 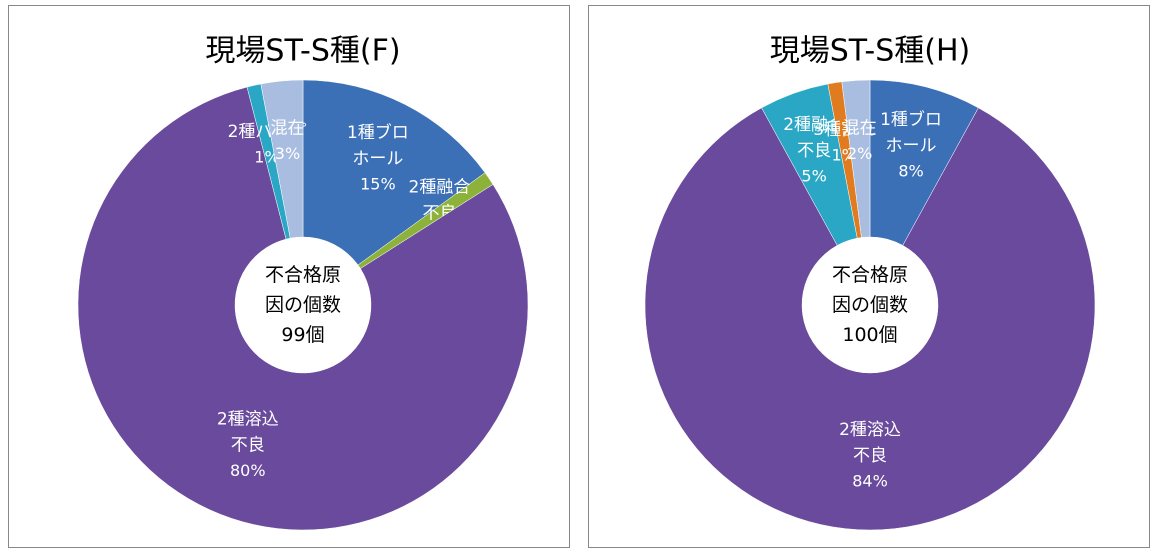 I want to click on slice-label: 混在 2%, so click(x=860, y=140).